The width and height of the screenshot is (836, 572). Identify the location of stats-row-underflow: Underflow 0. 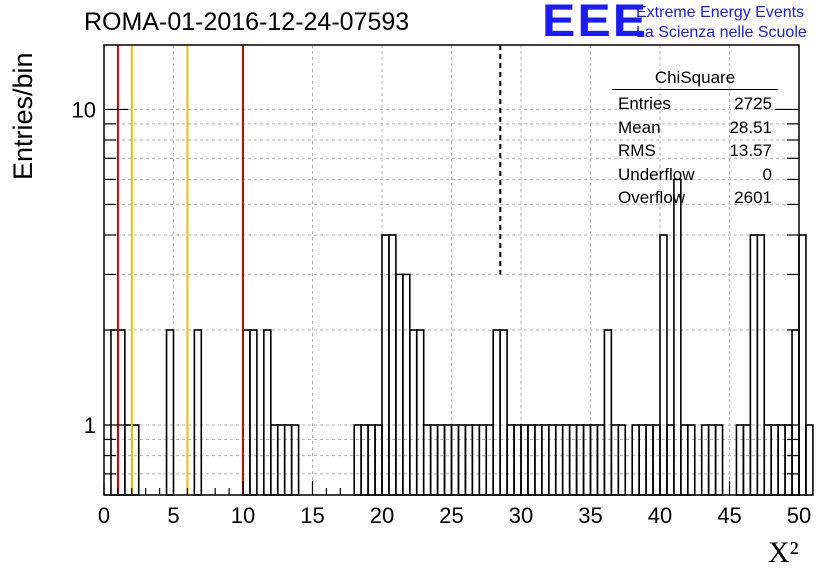
(695, 175).